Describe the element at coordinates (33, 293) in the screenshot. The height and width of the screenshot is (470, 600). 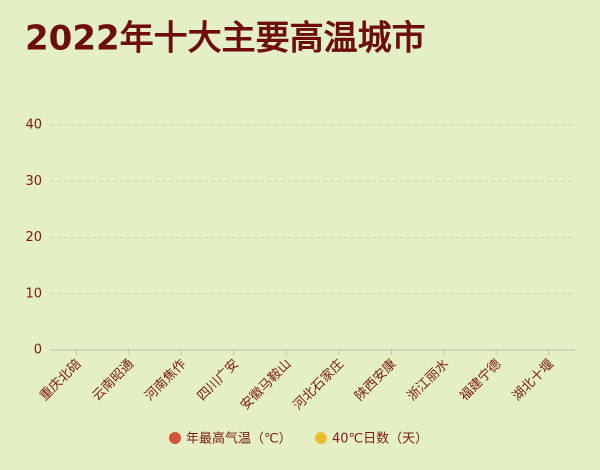
I see `y-tick-label: 10` at that location.